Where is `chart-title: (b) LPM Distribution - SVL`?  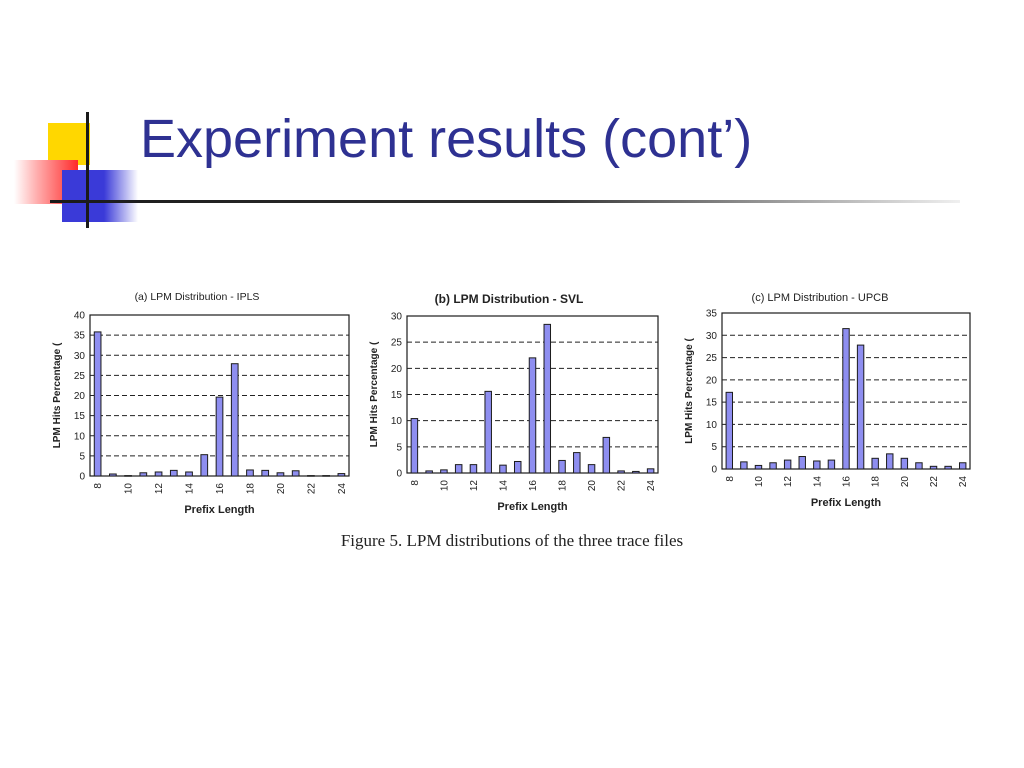 chart-title: (b) LPM Distribution - SVL is located at coordinates (509, 299).